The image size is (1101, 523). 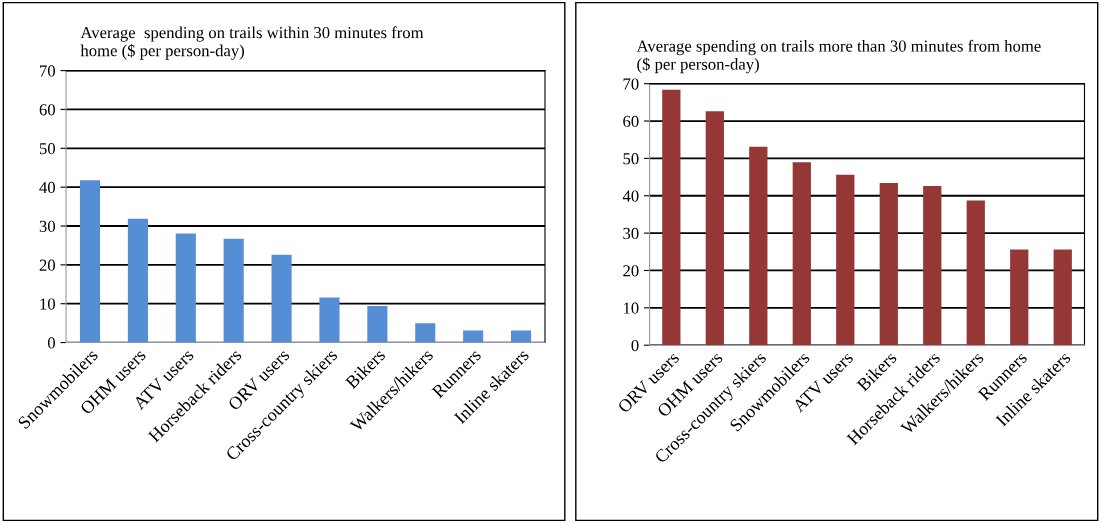 What do you see at coordinates (252, 43) in the screenshot?
I see `chart-title: Average spending on trails within 30 minutes from home ($ per person-day)` at bounding box center [252, 43].